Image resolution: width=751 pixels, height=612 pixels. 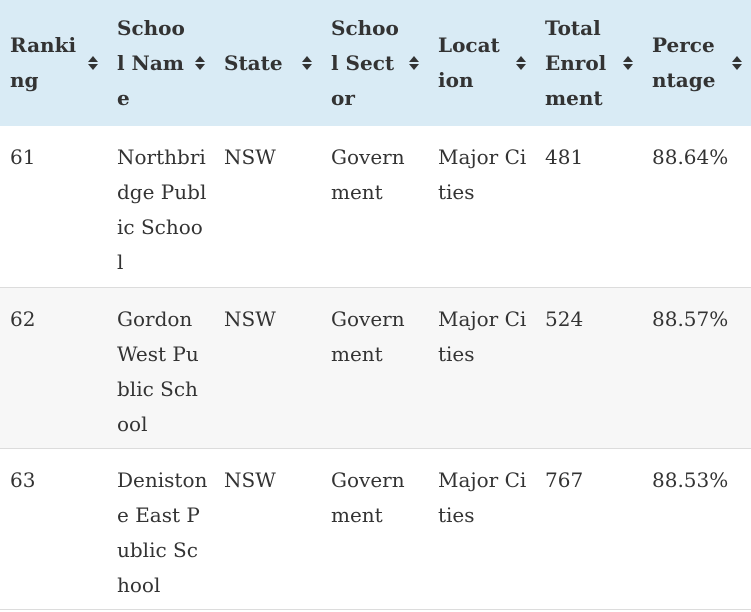 I want to click on cell-enrolment: 524, so click(x=588, y=367).